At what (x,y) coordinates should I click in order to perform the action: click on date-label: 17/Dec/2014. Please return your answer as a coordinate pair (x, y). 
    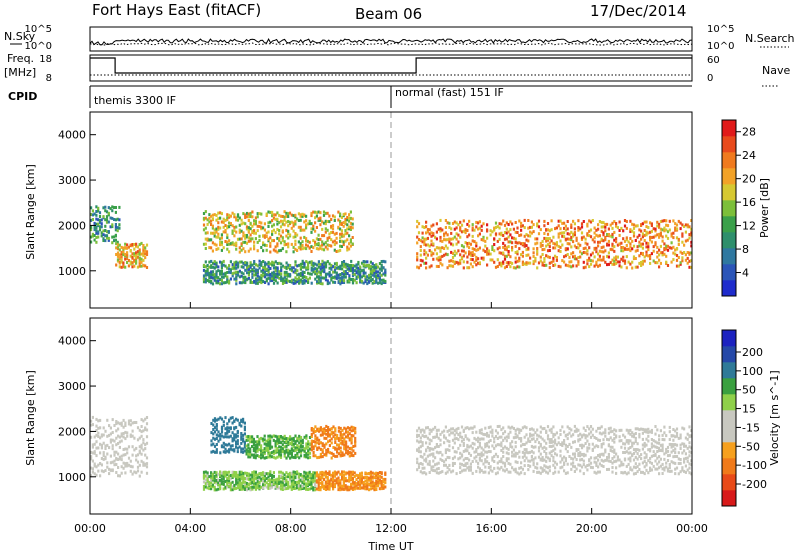
    Looking at the image, I should click on (638, 11).